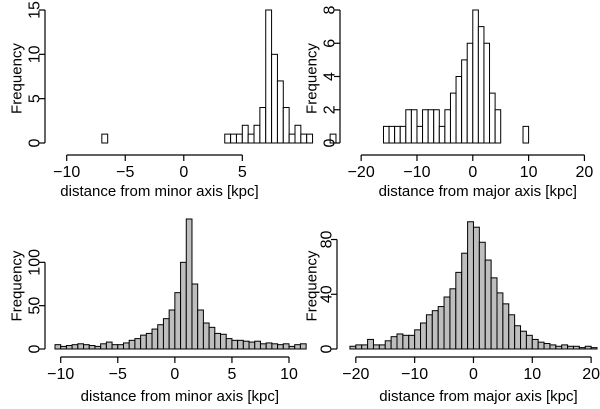  Describe the element at coordinates (125, 172) in the screenshot. I see `x-tick-label: −5` at that location.